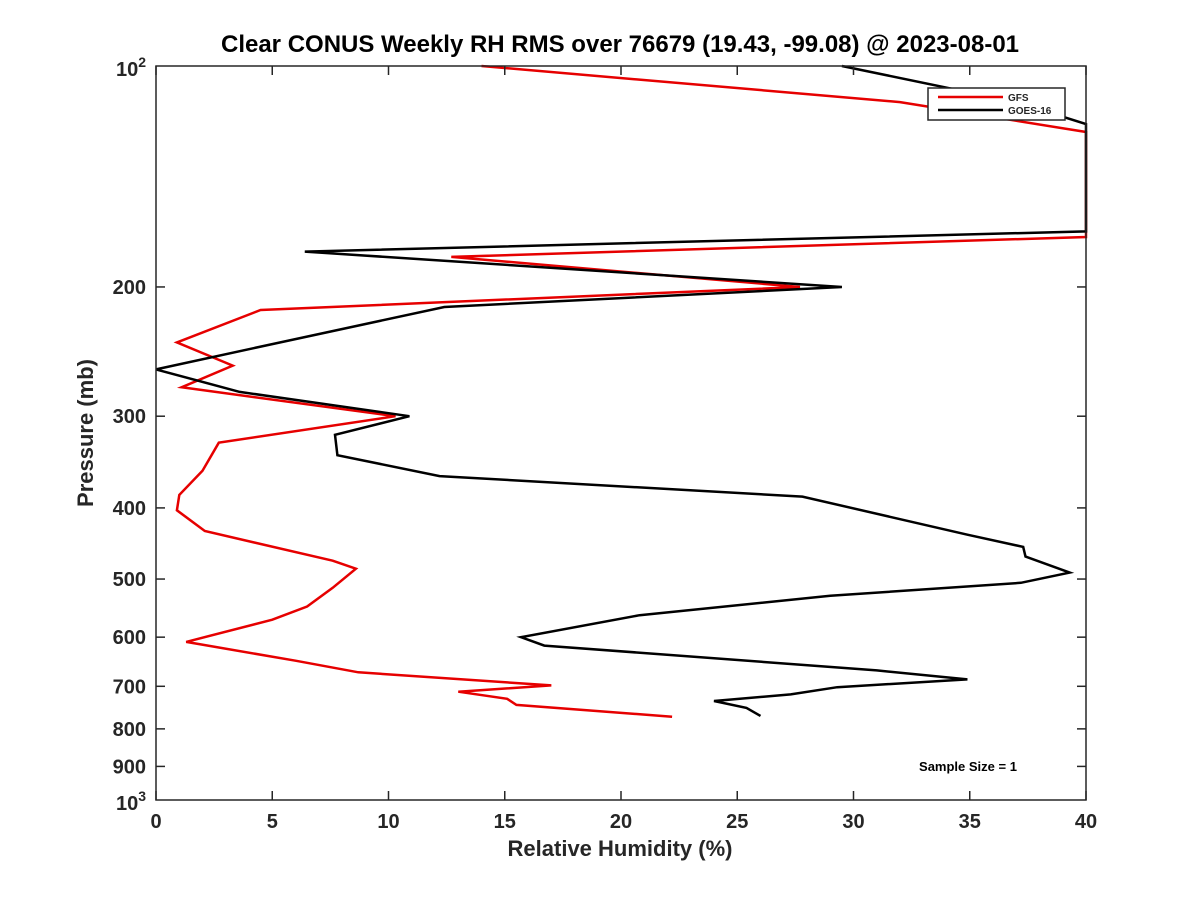  Describe the element at coordinates (131, 67) in the screenshot. I see `y-tick-label-top: 102` at that location.